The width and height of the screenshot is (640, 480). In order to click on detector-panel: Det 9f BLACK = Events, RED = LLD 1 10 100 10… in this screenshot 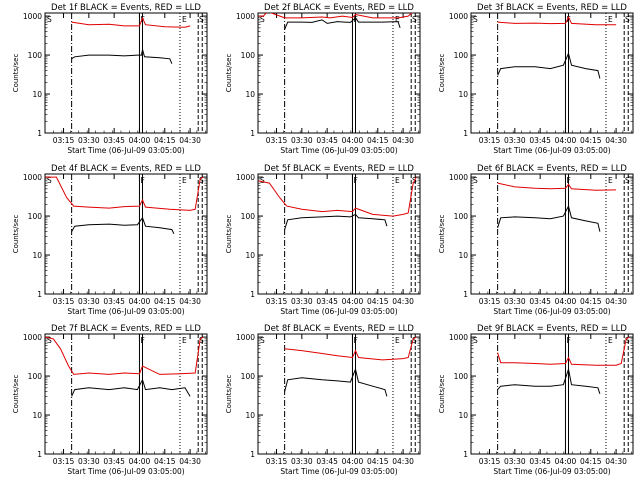, I will do `click(536, 400)`.